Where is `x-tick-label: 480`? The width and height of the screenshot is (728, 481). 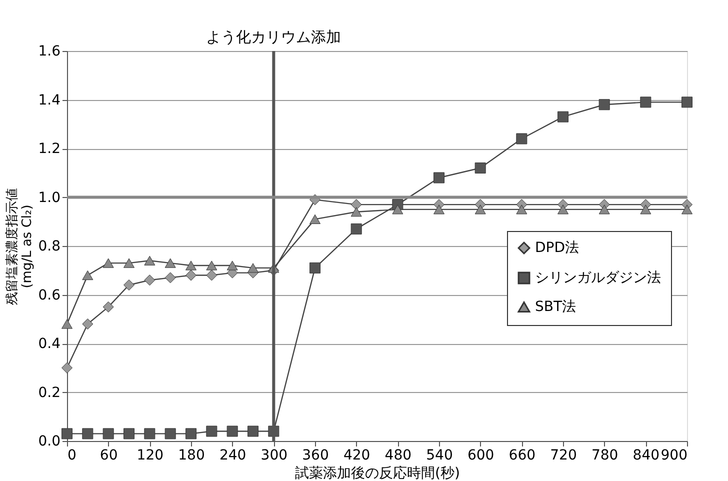
x-tick-label: 480 is located at coordinates (398, 456).